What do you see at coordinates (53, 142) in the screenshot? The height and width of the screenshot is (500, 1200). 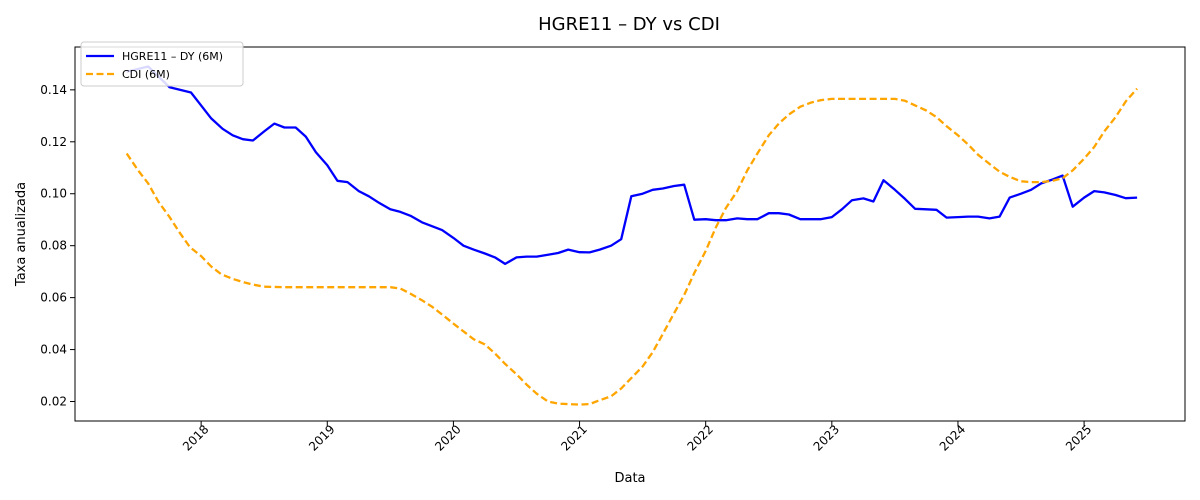 I see `y-tick-label: 0.12` at bounding box center [53, 142].